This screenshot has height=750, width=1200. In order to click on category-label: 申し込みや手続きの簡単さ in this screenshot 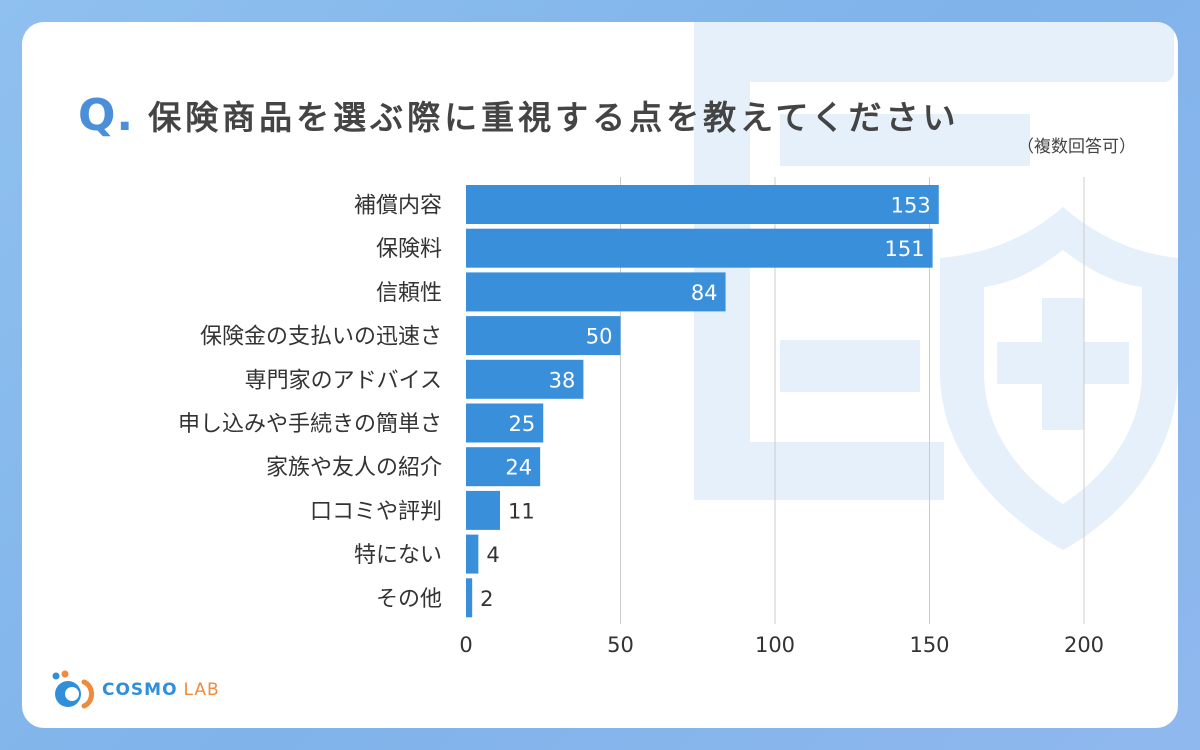, I will do `click(310, 424)`.